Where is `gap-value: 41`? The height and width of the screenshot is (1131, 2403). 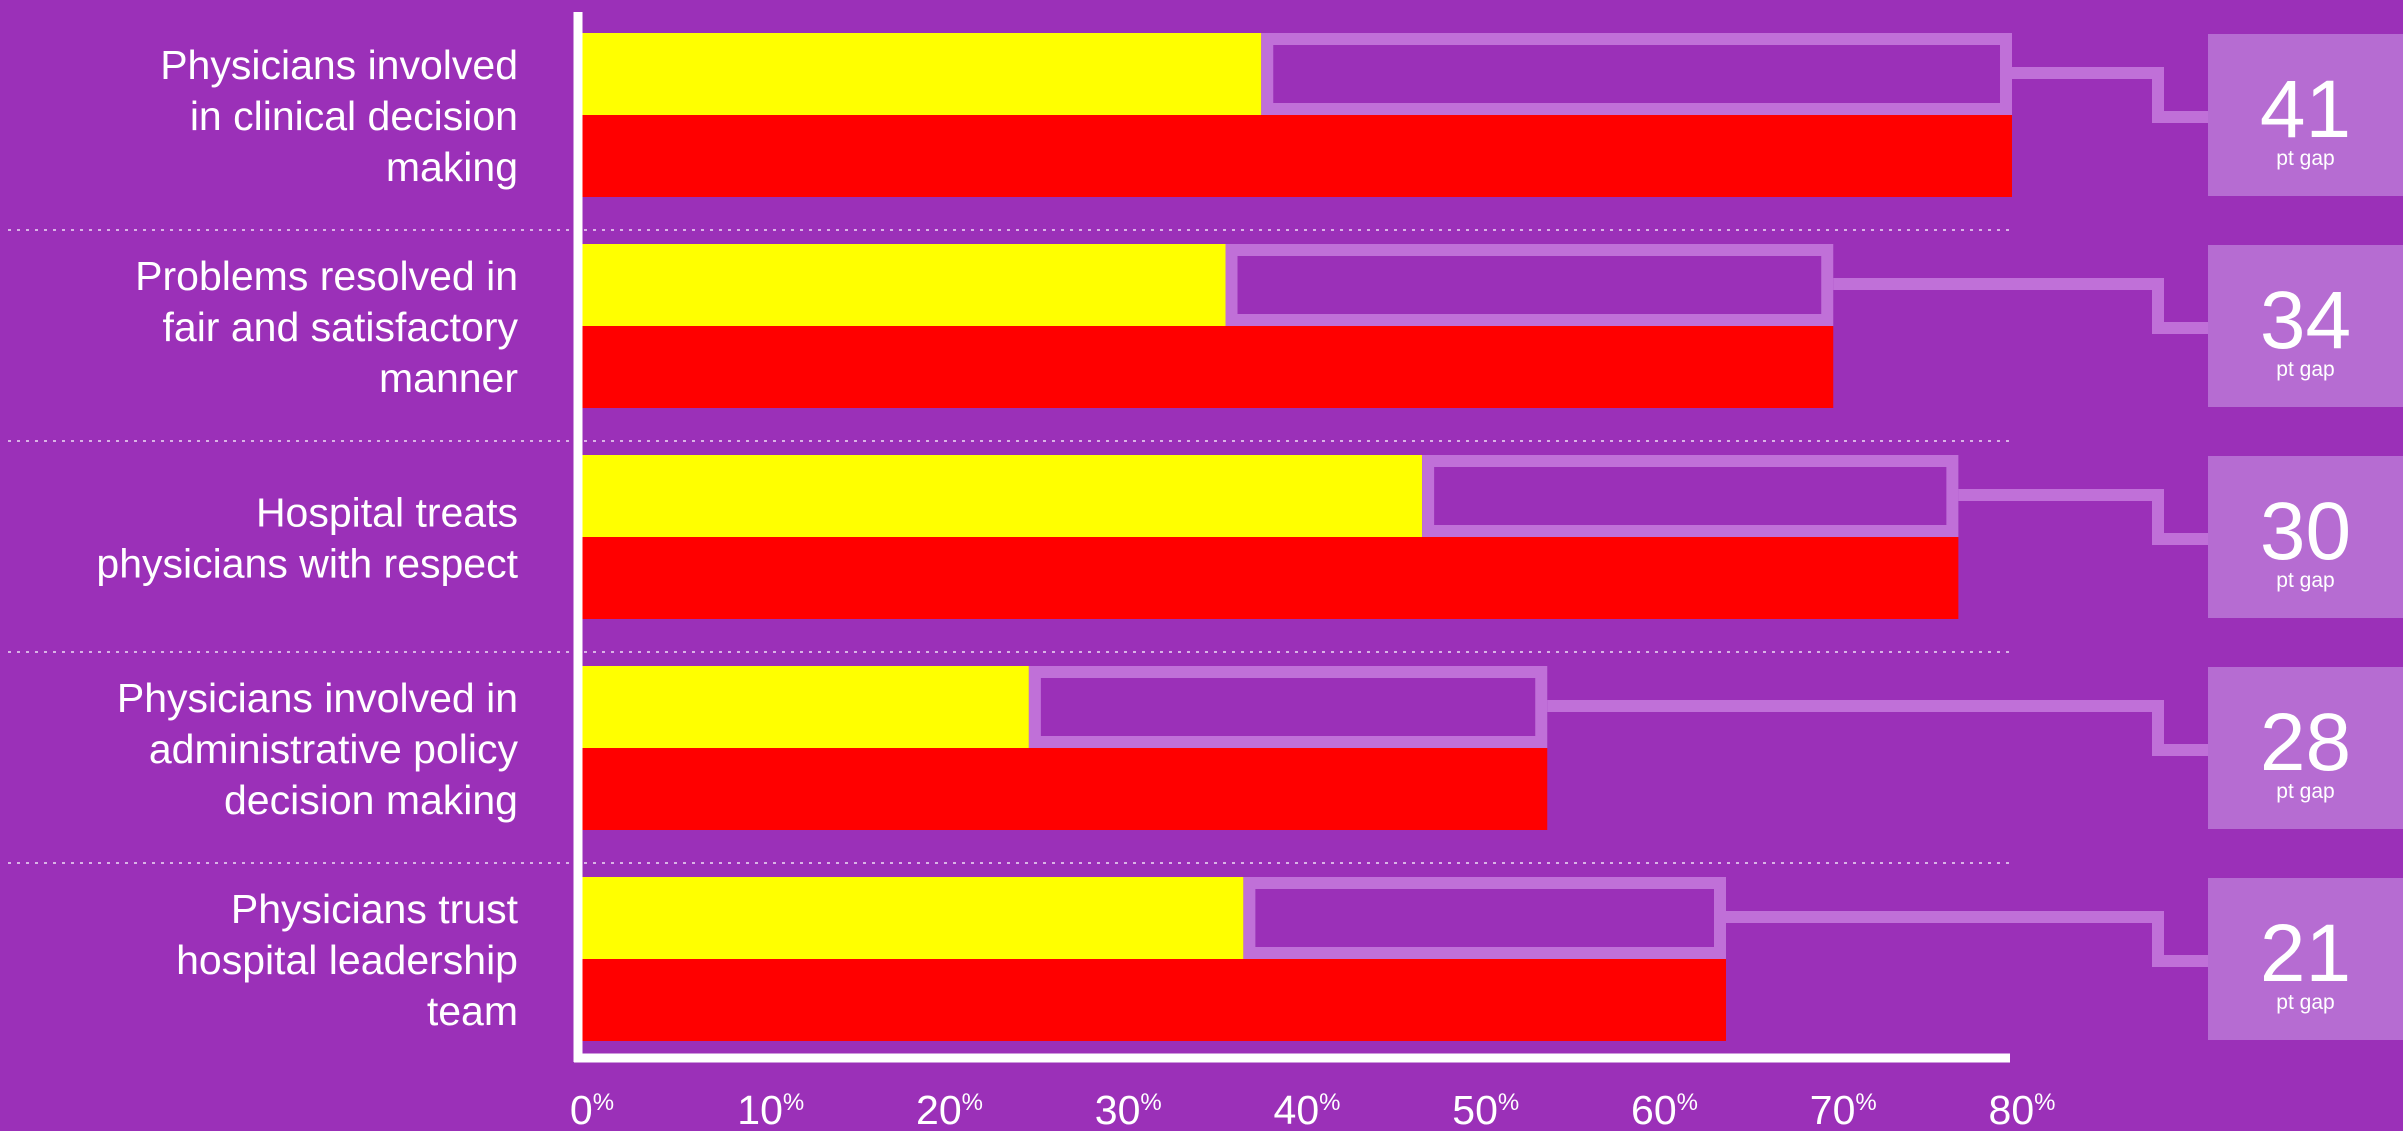 gap-value: 41 is located at coordinates (2305, 109).